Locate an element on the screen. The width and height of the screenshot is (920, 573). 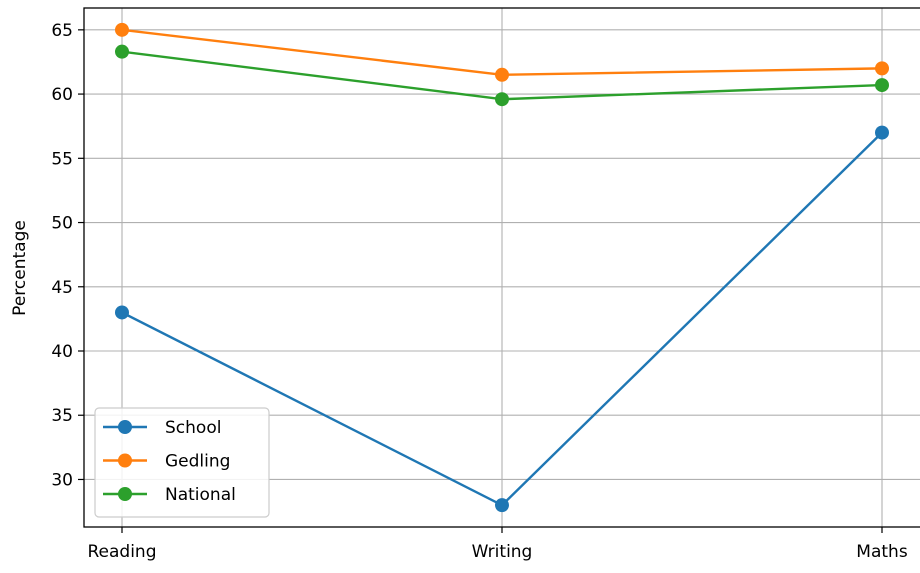
x-tick-layer: Reading Writing Maths is located at coordinates (497, 544).